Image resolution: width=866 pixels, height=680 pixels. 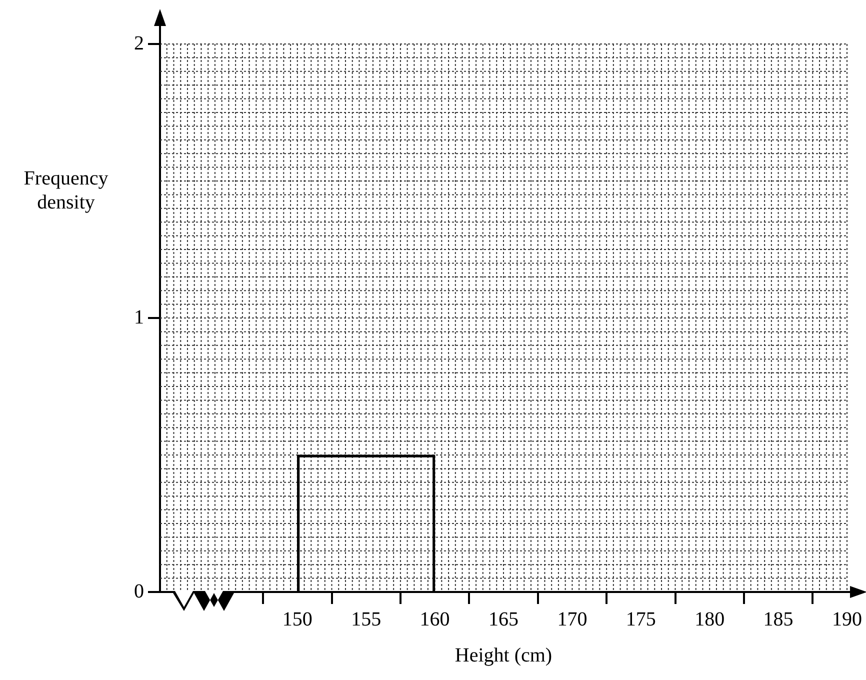 What do you see at coordinates (847, 619) in the screenshot?
I see `x-tick-label: 190` at bounding box center [847, 619].